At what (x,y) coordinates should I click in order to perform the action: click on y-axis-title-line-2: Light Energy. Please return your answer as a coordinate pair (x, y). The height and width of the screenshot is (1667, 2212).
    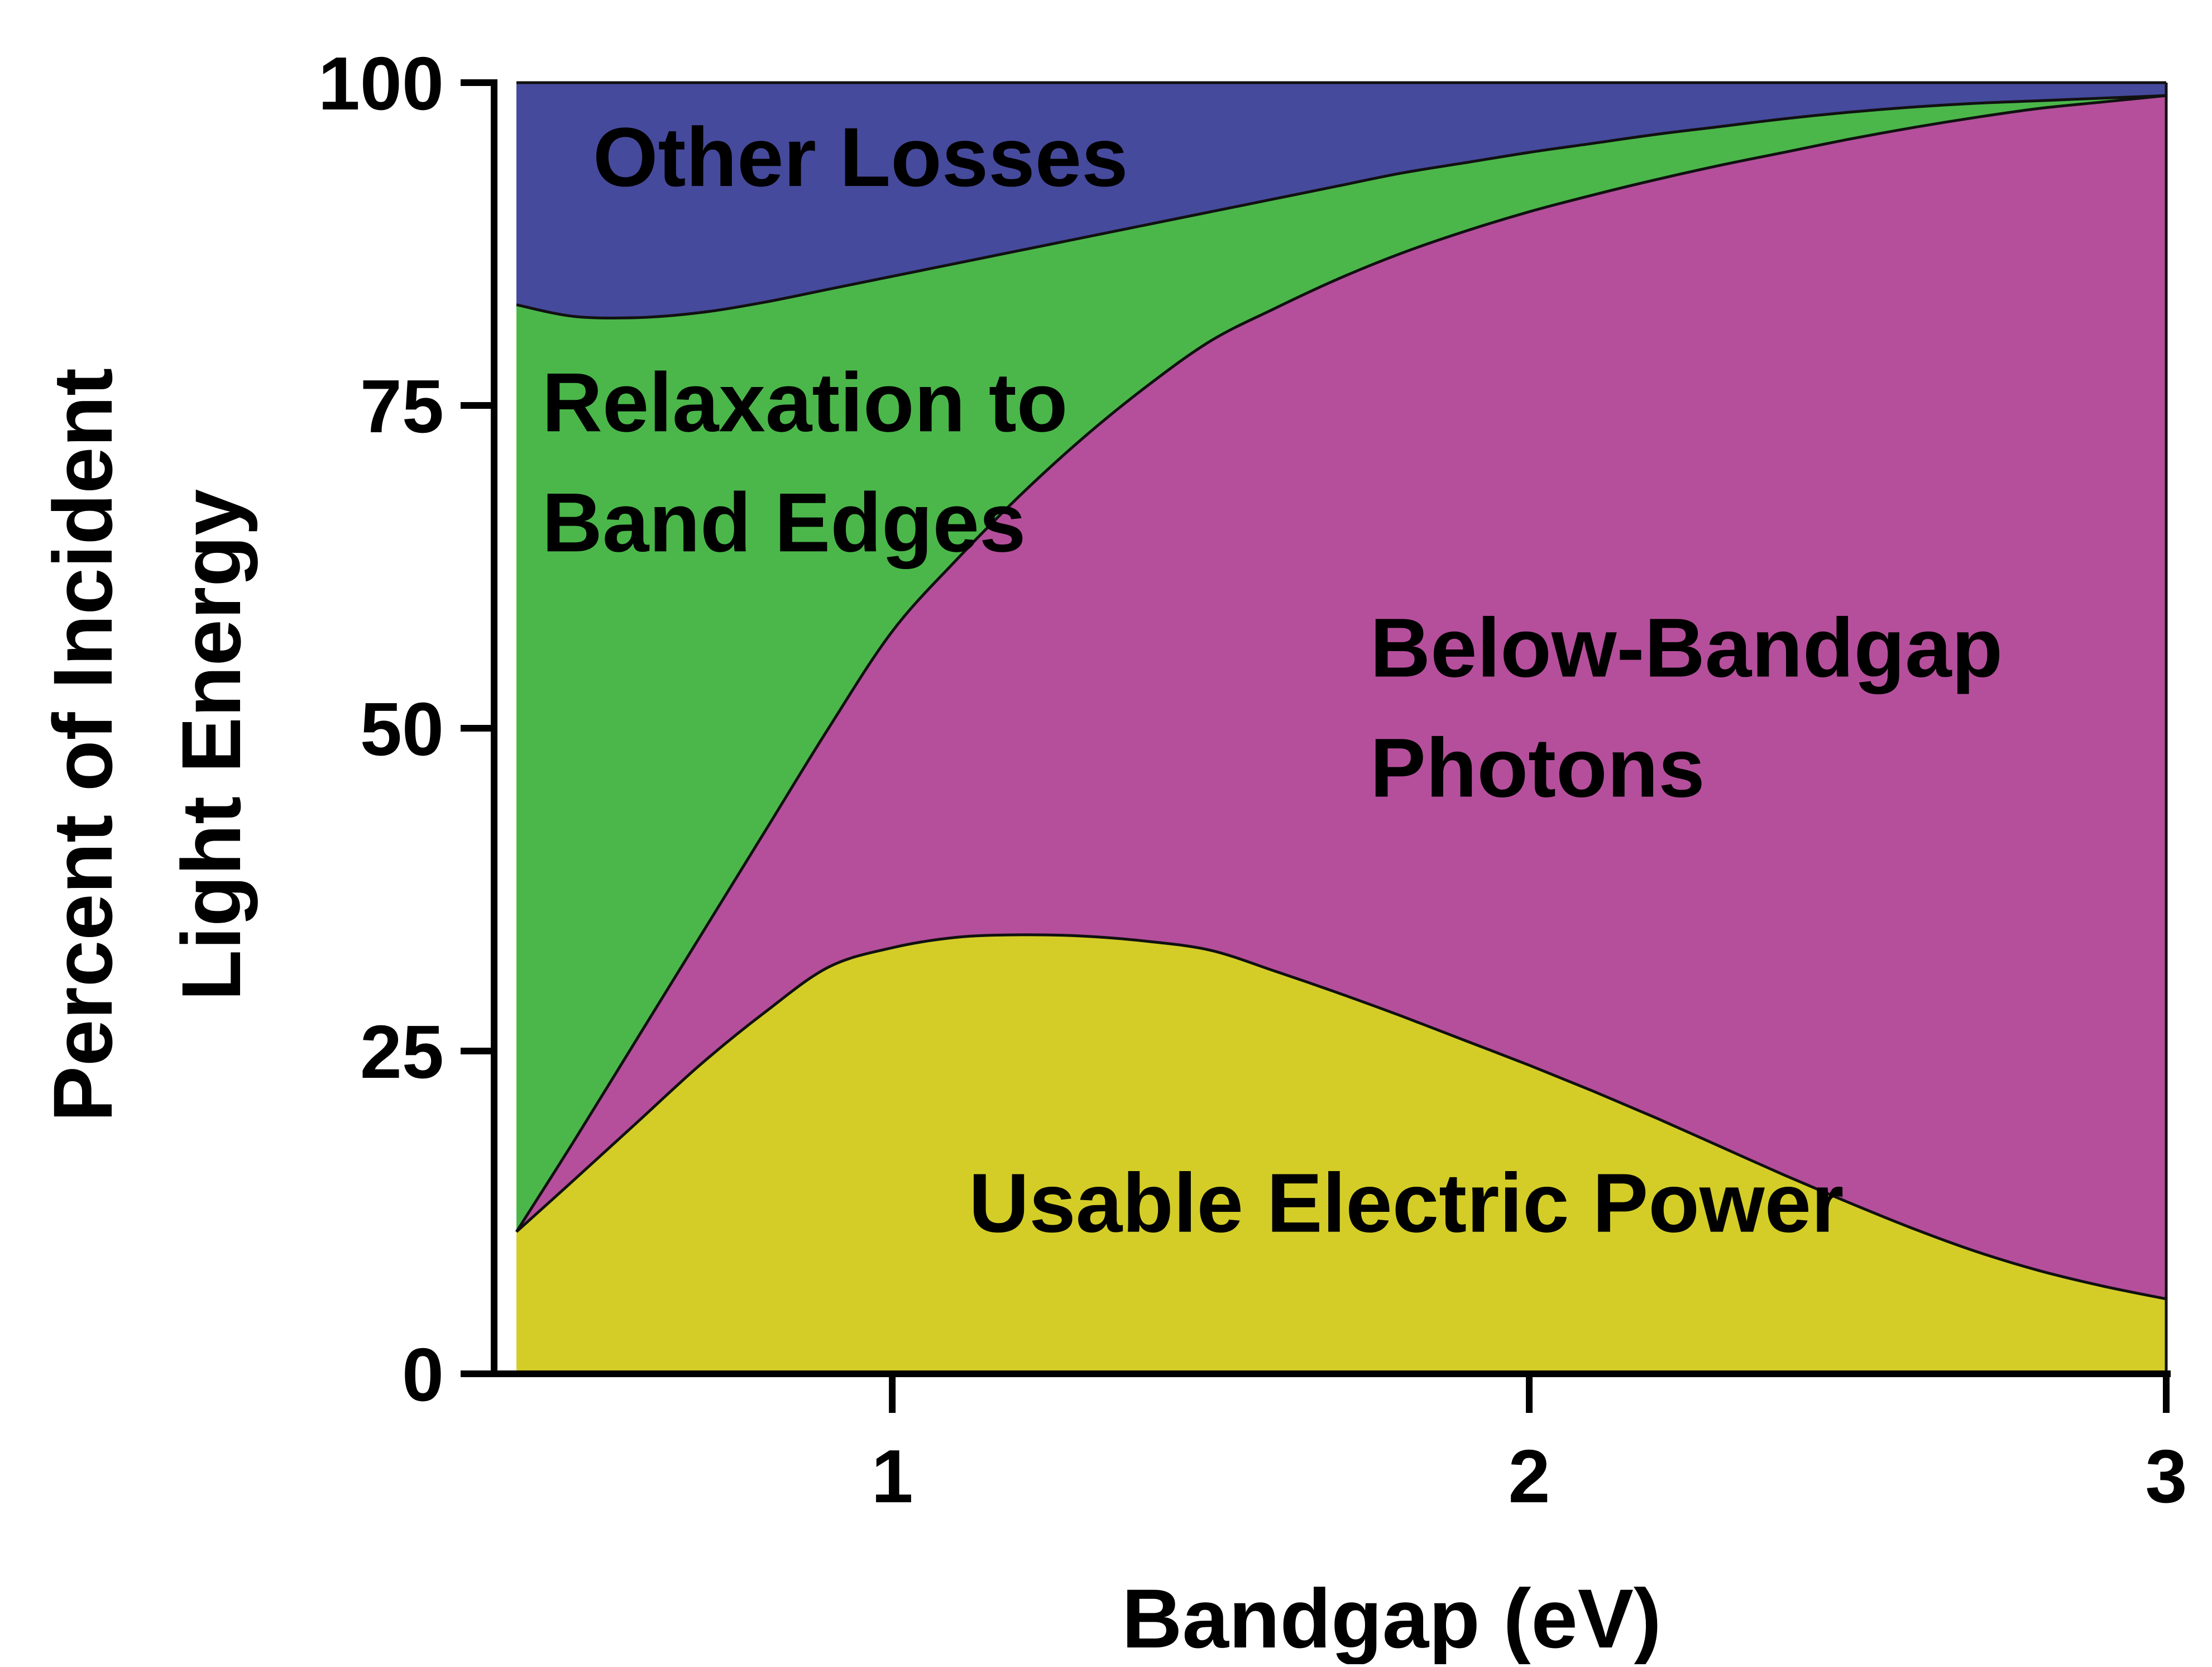
    Looking at the image, I should click on (211, 745).